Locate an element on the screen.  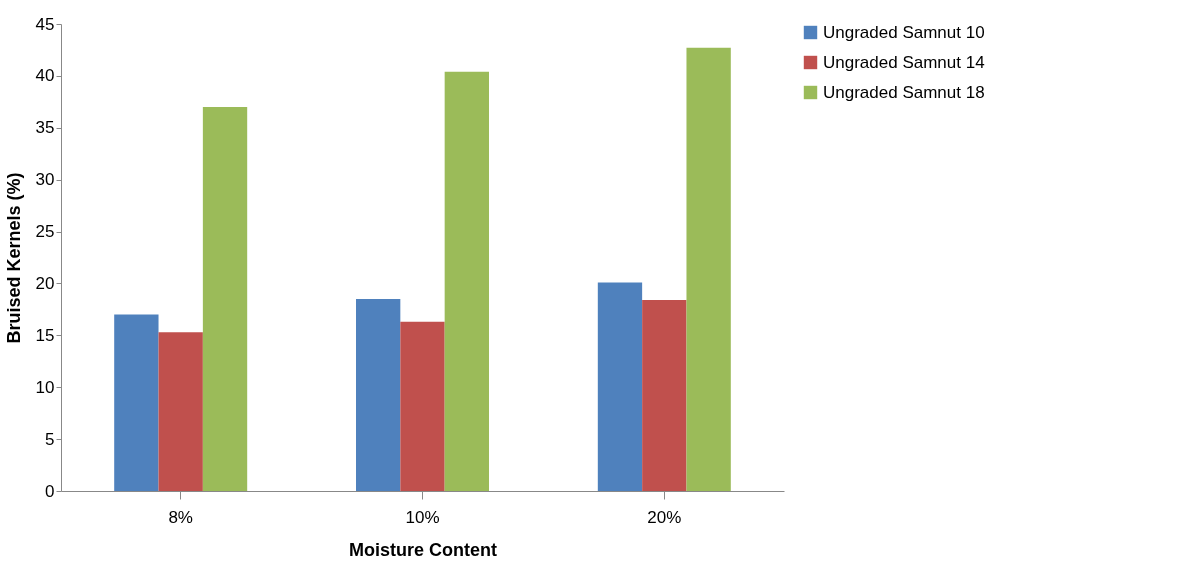
legend-label: Ungraded Samnut 18 is located at coordinates (904, 92).